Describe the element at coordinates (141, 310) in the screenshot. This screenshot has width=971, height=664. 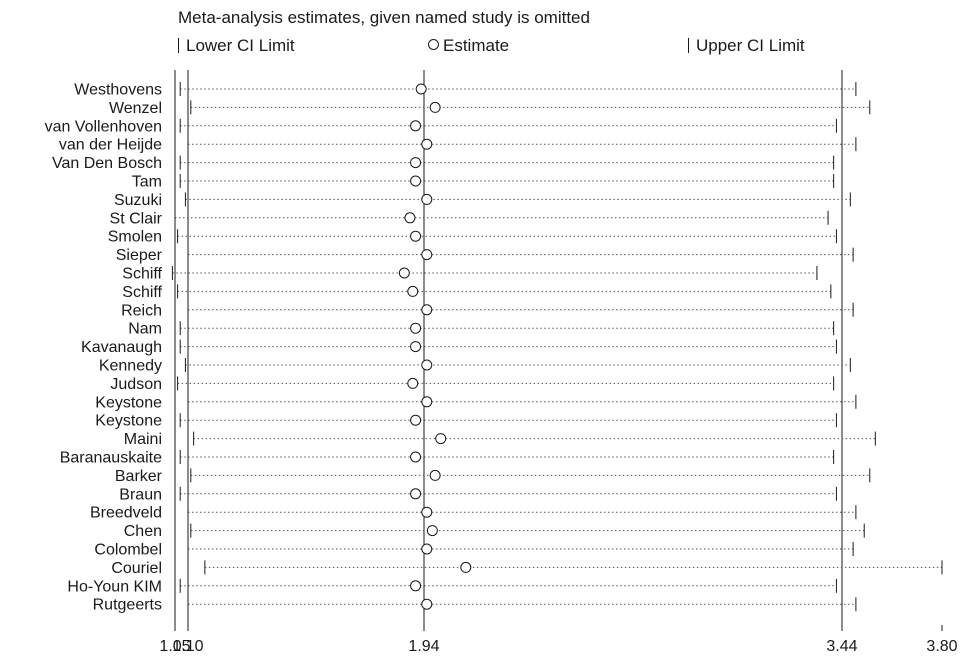
I see `study-label: Reich` at that location.